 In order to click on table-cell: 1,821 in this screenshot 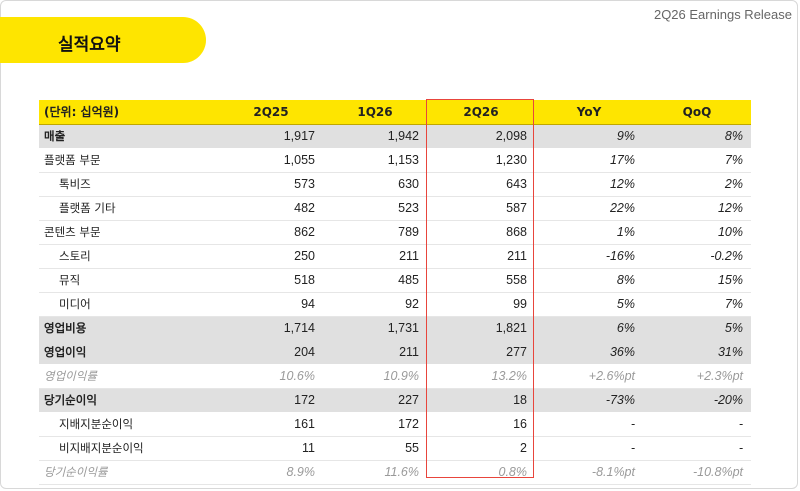, I will do `click(481, 328)`.